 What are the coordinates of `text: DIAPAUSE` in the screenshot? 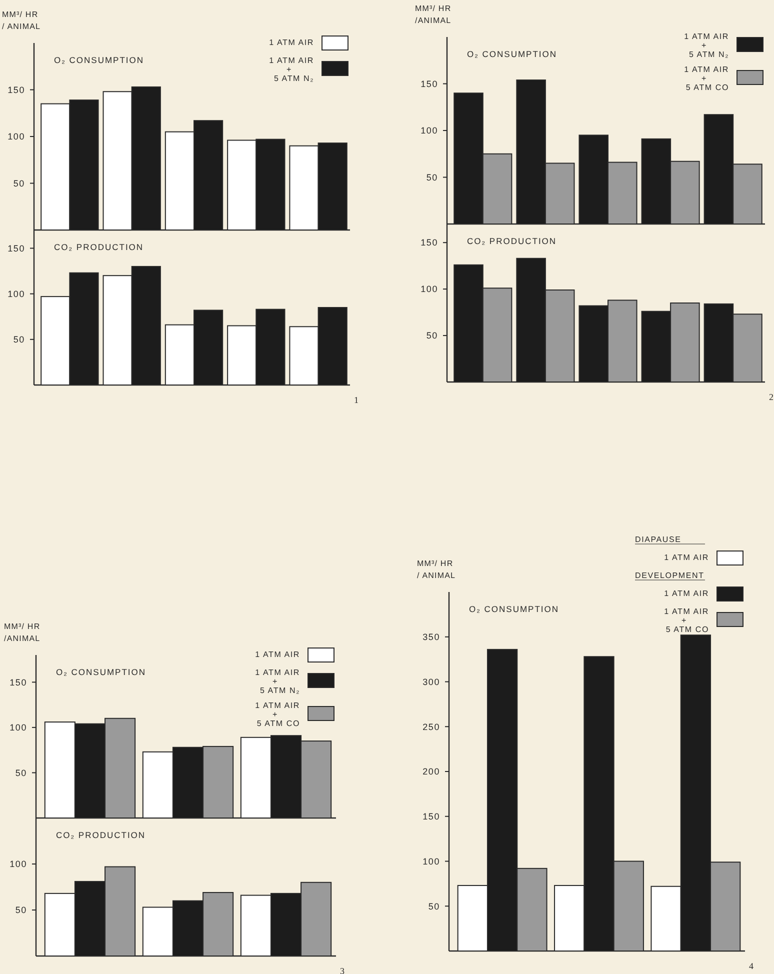 It's located at (658, 539).